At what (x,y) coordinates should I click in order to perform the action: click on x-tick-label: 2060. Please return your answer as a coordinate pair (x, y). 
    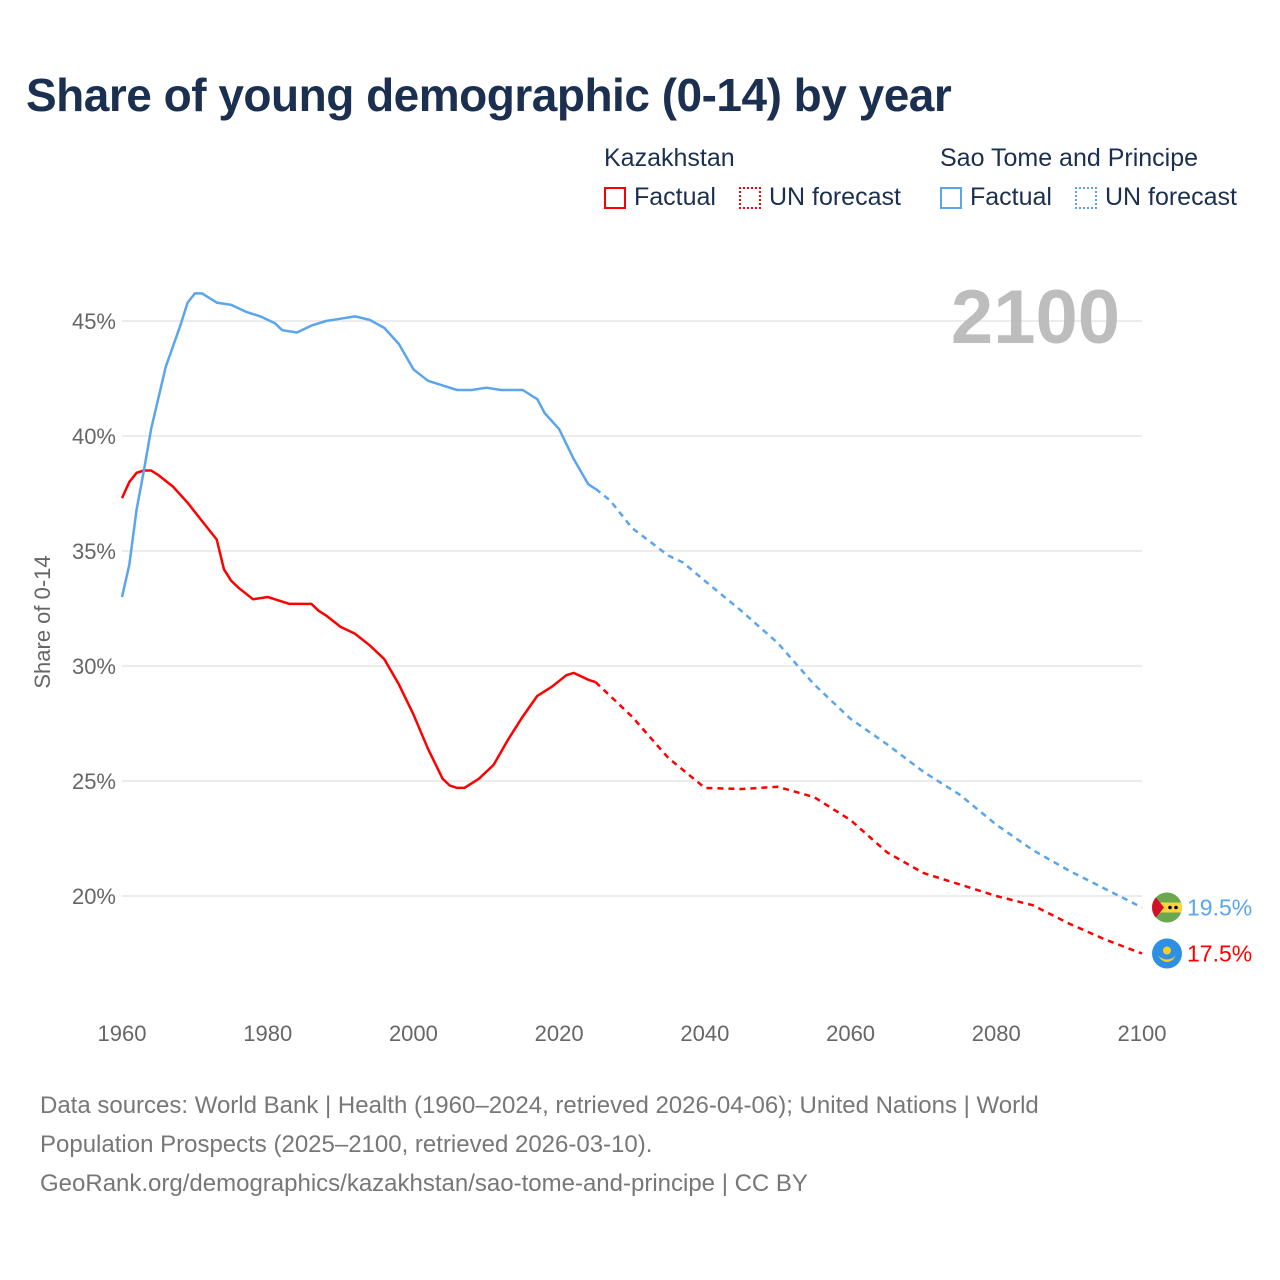
    Looking at the image, I should click on (850, 1033).